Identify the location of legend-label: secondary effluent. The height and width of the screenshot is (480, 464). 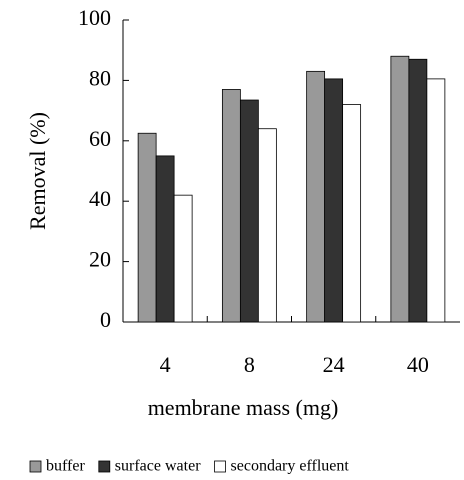
(290, 466).